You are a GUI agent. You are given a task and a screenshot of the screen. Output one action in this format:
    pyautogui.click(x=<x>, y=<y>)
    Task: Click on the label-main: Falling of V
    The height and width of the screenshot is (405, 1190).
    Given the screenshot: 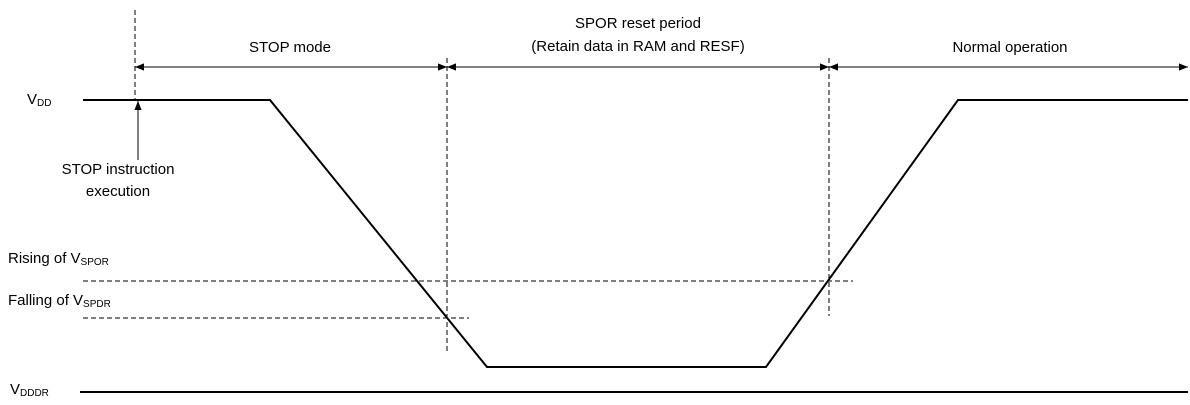 What is the action you would take?
    pyautogui.click(x=45, y=300)
    